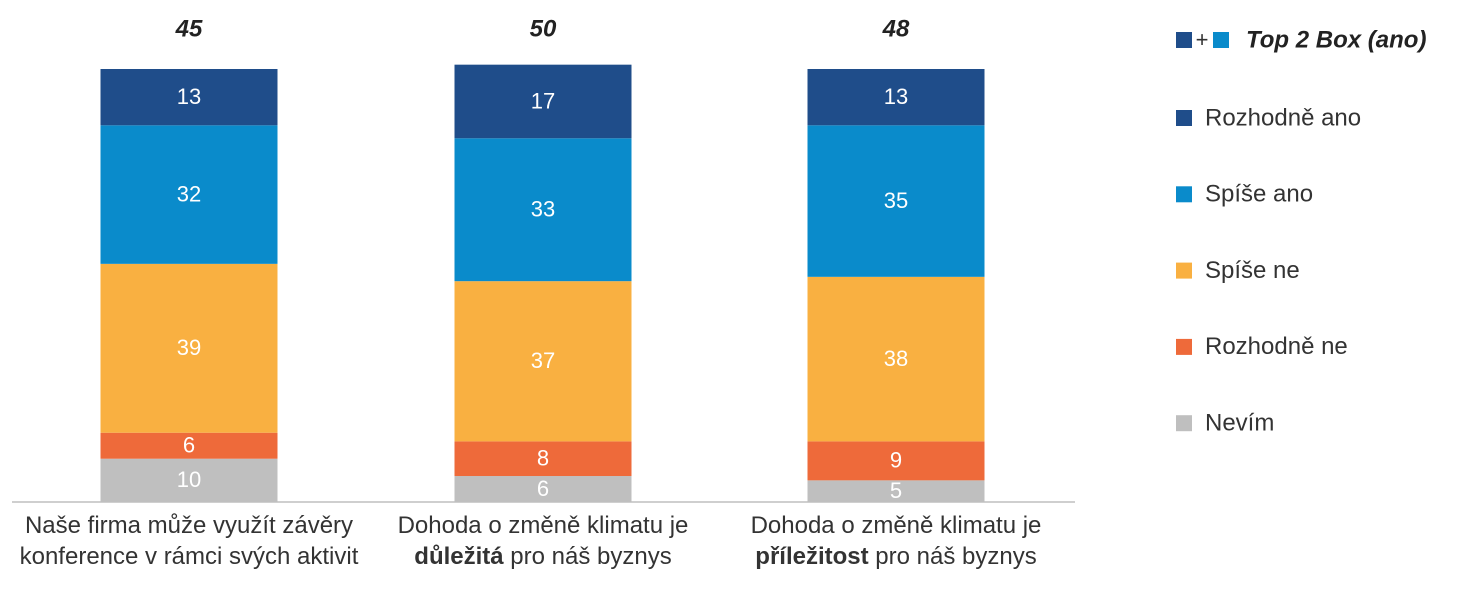 Image resolution: width=1462 pixels, height=613 pixels. I want to click on data-label: 37, so click(543, 360).